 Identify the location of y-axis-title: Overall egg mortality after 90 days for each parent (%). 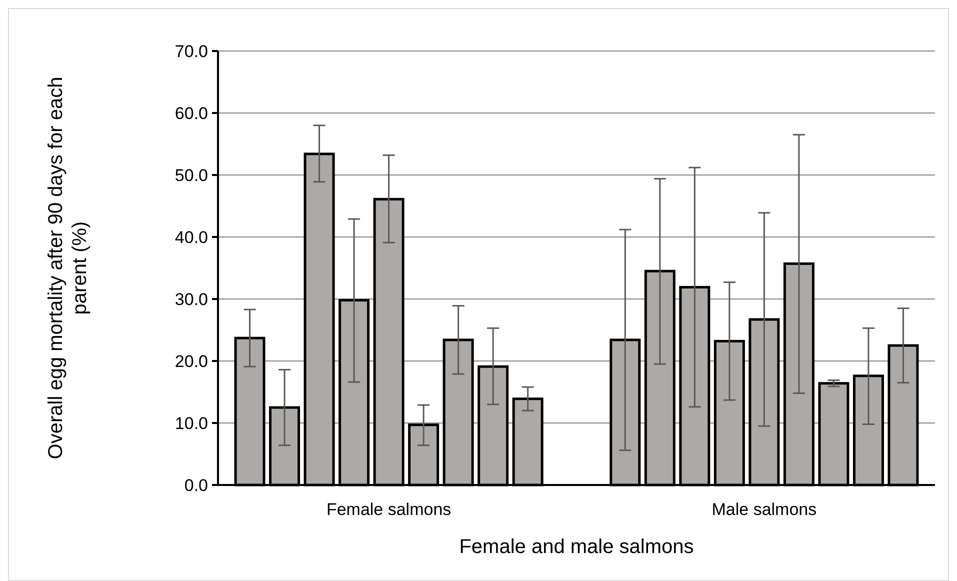
(68, 269).